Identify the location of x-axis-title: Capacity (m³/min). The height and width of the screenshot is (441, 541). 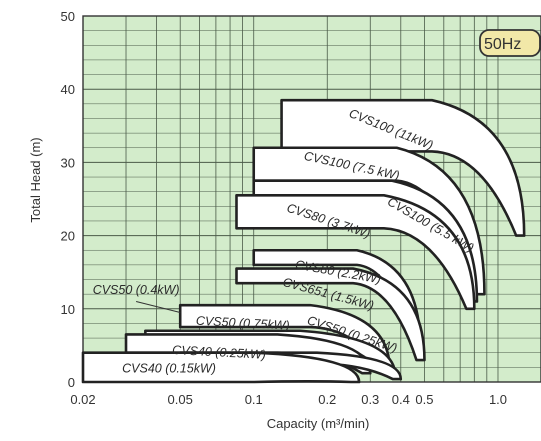
(318, 423).